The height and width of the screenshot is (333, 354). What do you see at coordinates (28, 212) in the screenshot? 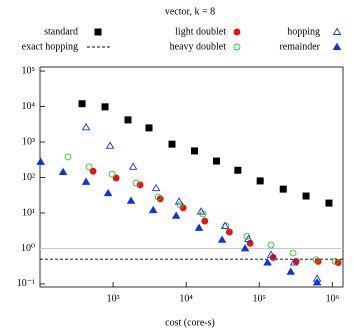
I see `y-tick-label: 10¹` at bounding box center [28, 212].